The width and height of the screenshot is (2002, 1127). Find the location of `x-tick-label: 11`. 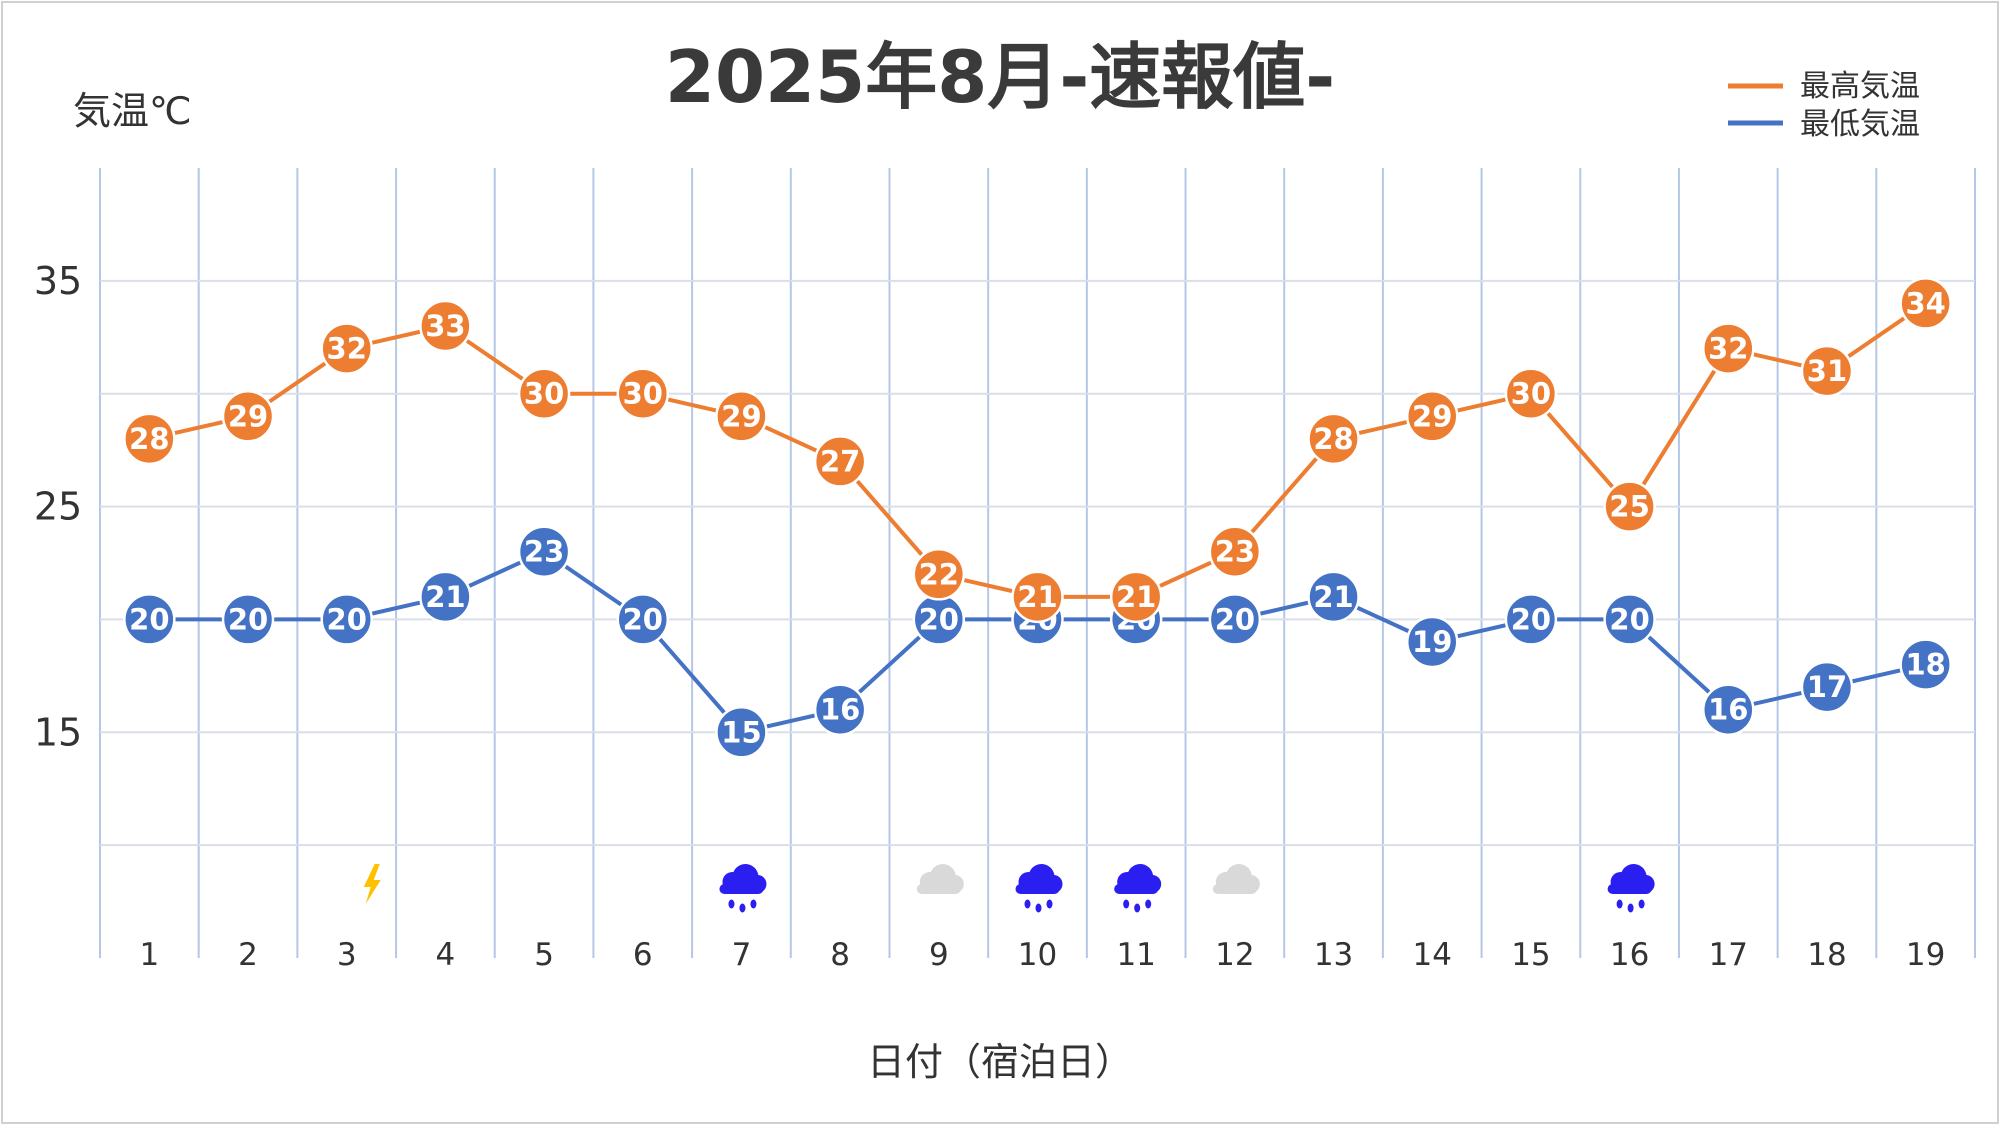

x-tick-label: 11 is located at coordinates (1135, 955).